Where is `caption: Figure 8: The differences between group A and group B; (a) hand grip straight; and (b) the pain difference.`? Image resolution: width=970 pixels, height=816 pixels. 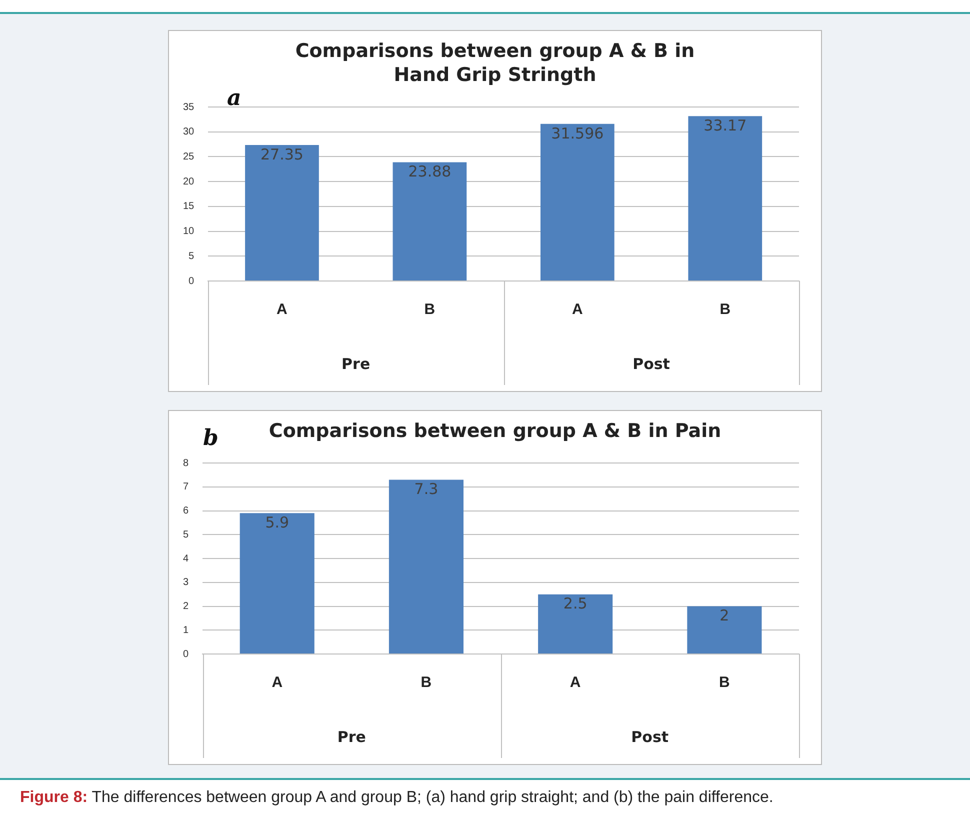
caption: Figure 8: The differences between group A and group B; (a) hand grip straight; and (b) the pain difference. is located at coordinates (397, 798).